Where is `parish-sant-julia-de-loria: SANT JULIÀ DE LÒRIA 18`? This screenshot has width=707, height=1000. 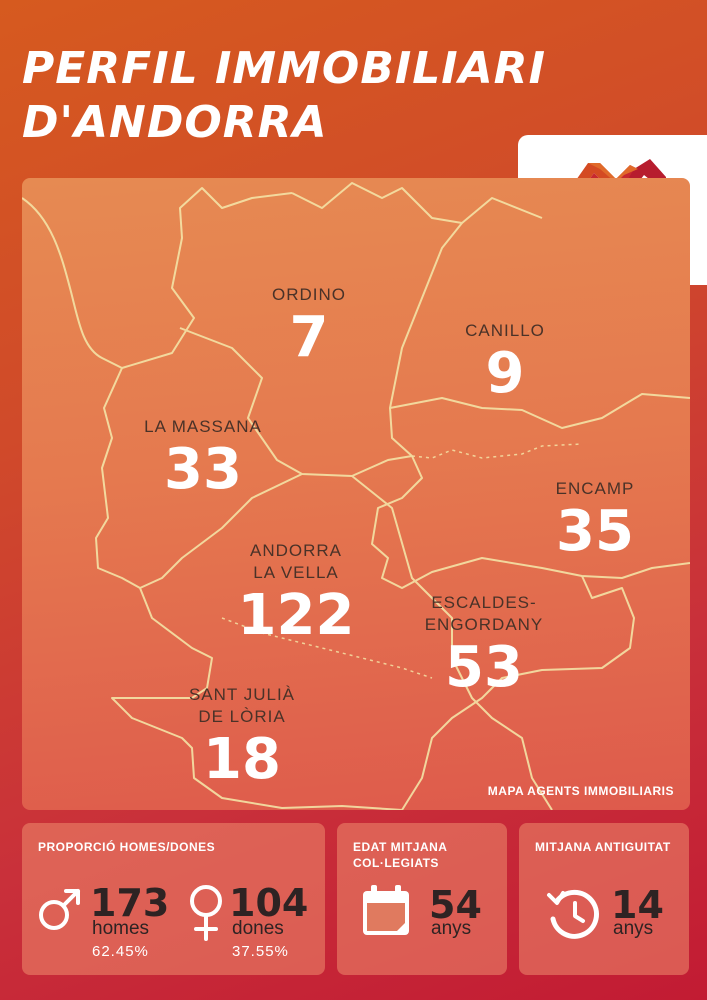 parish-sant-julia-de-loria: SANT JULIÀ DE LÒRIA 18 is located at coordinates (242, 738).